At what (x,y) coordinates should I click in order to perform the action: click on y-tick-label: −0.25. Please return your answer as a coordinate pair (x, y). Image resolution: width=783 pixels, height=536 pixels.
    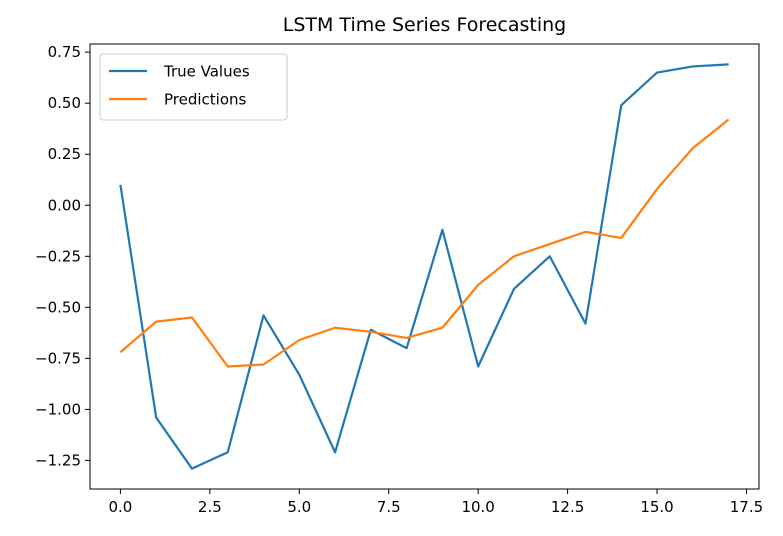
    Looking at the image, I should click on (58, 256).